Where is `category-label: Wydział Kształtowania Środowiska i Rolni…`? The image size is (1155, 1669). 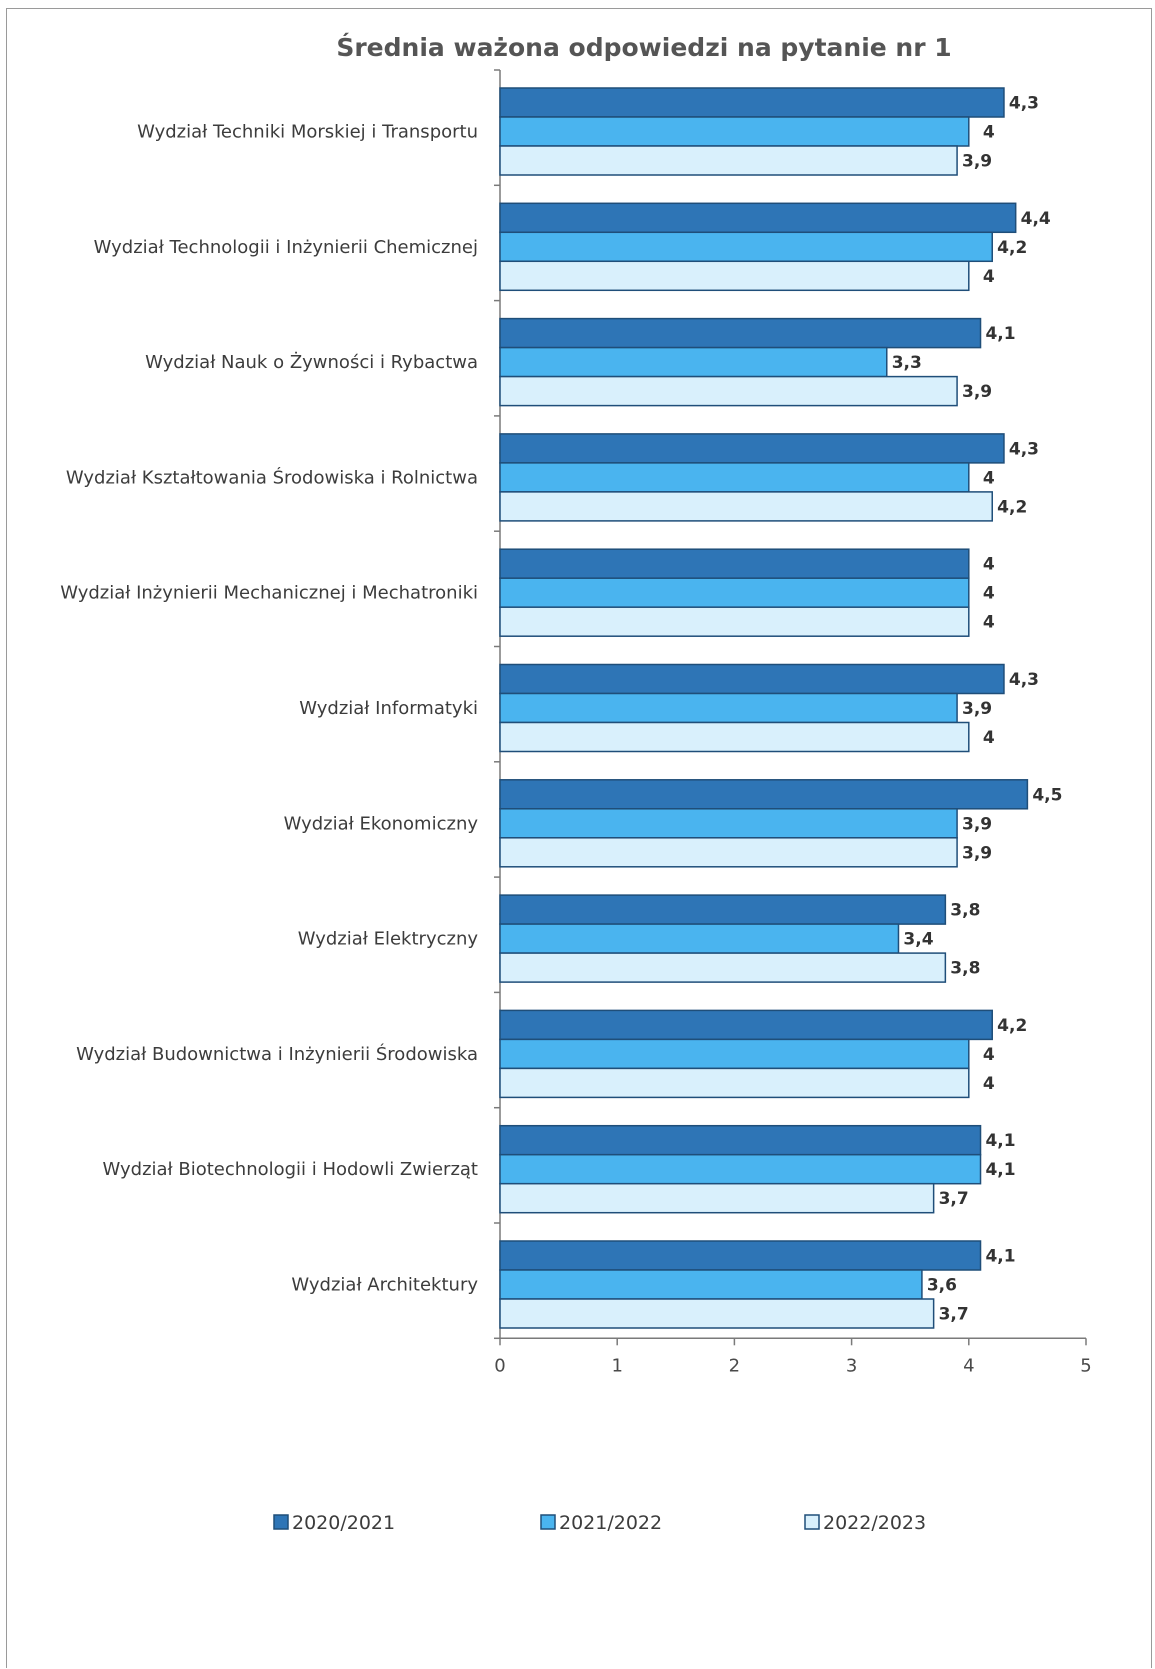
category-label: Wydział Kształtowania Środowiska i Rolni… is located at coordinates (272, 477).